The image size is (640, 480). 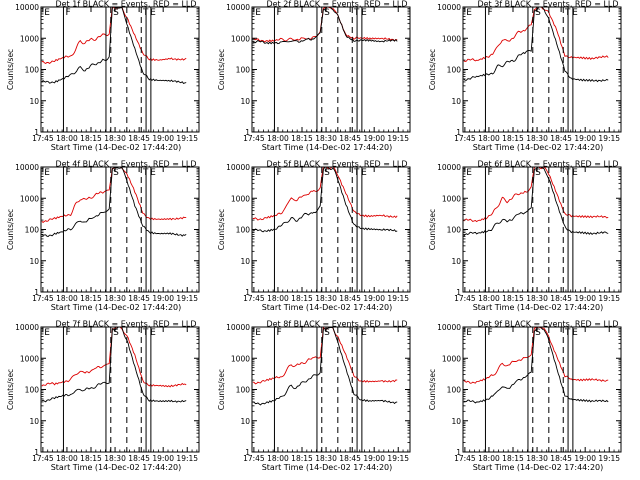 What do you see at coordinates (547, 324) in the screenshot?
I see `panel-title: Det 9f BLACK = Events, RED = LLD` at bounding box center [547, 324].